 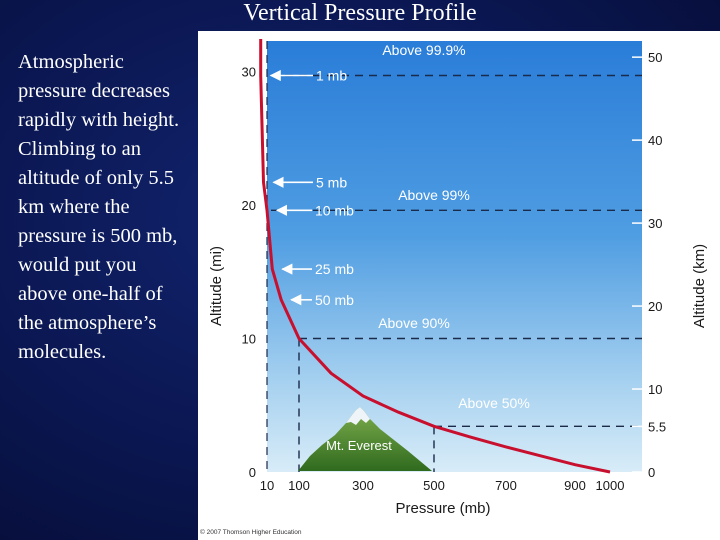 I want to click on pressure-annotations: 1 mb 5 mb 10 mb 25 mb 50 mb, so click(x=311, y=188).